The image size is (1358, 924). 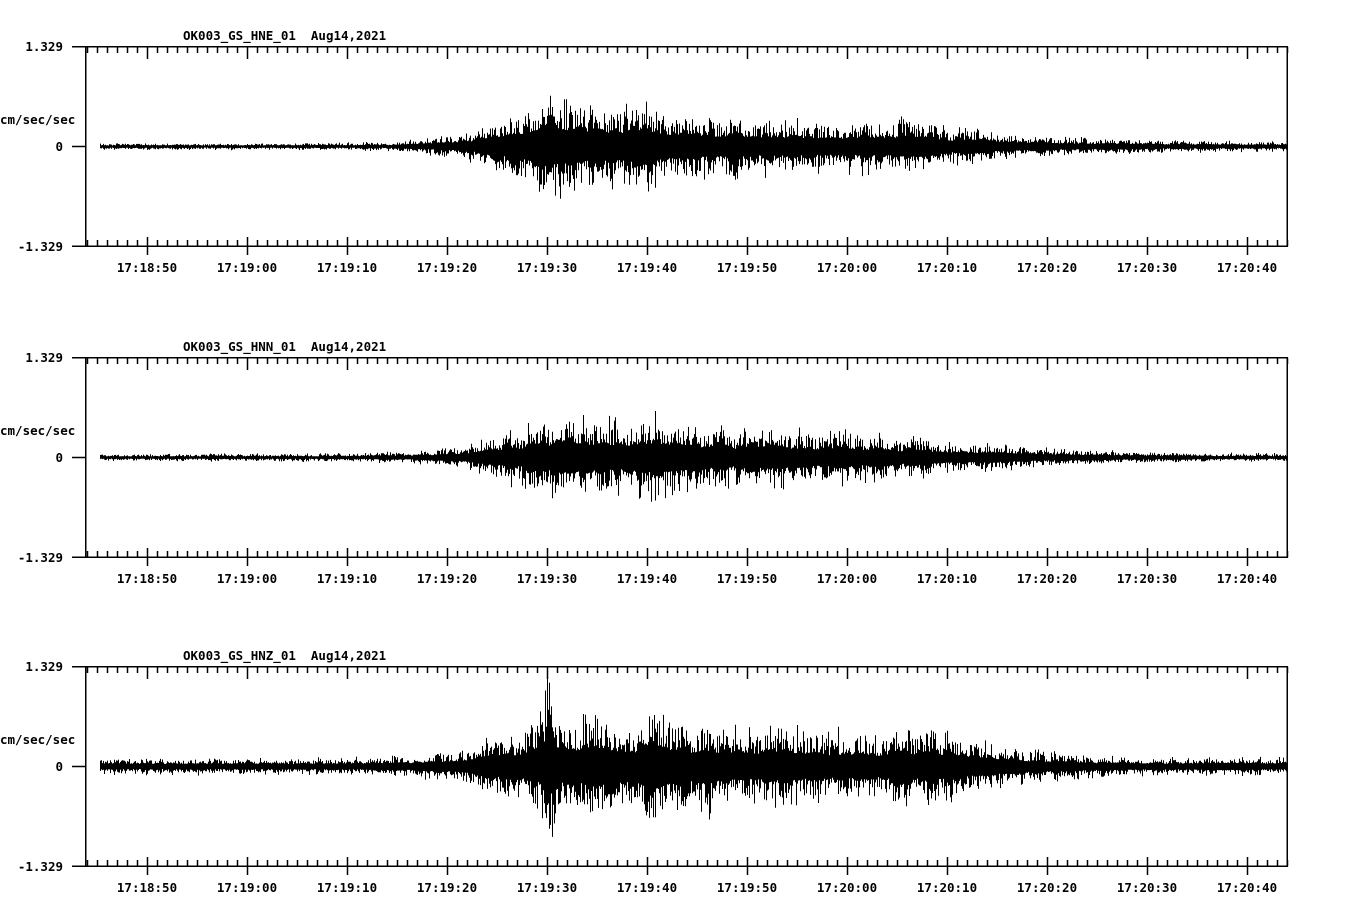 I want to click on plot-title-hnn: OK003_GS_HNN_01 Aug14,2021, so click(x=284, y=347).